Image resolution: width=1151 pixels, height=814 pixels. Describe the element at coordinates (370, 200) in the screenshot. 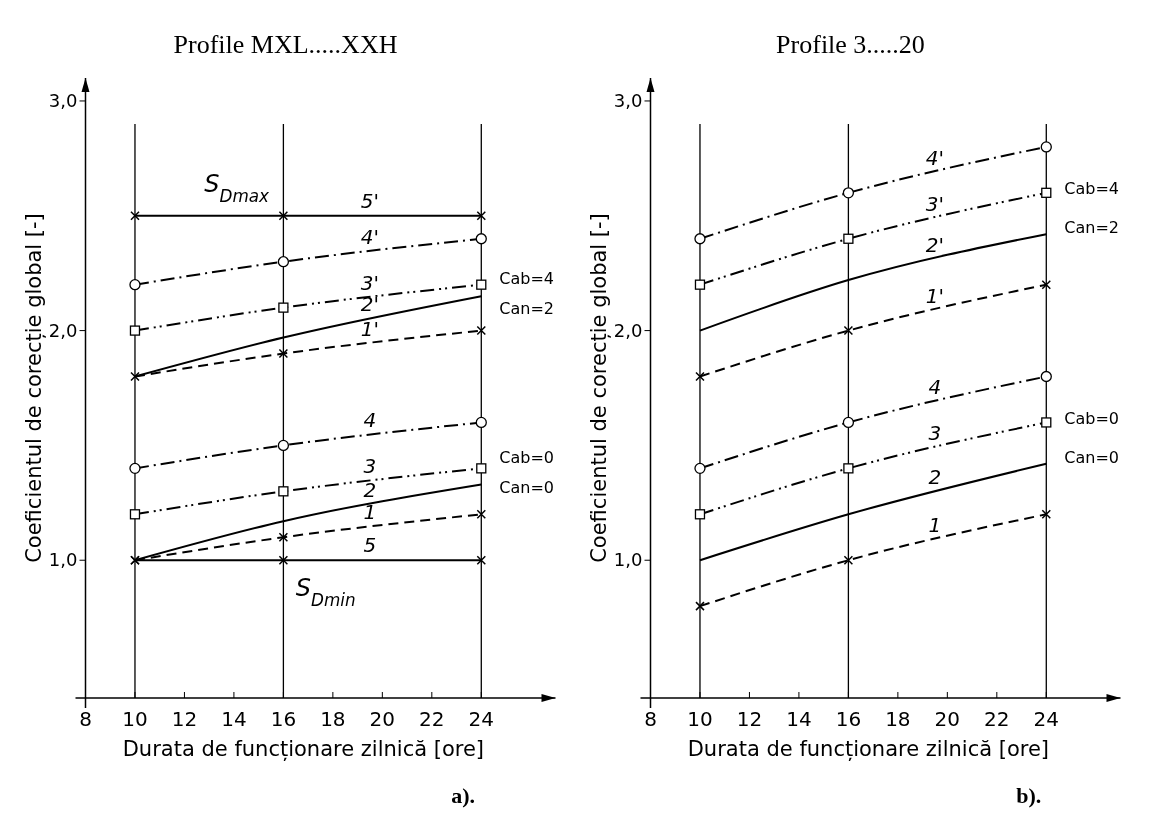

I see `series-label: 5'` at that location.